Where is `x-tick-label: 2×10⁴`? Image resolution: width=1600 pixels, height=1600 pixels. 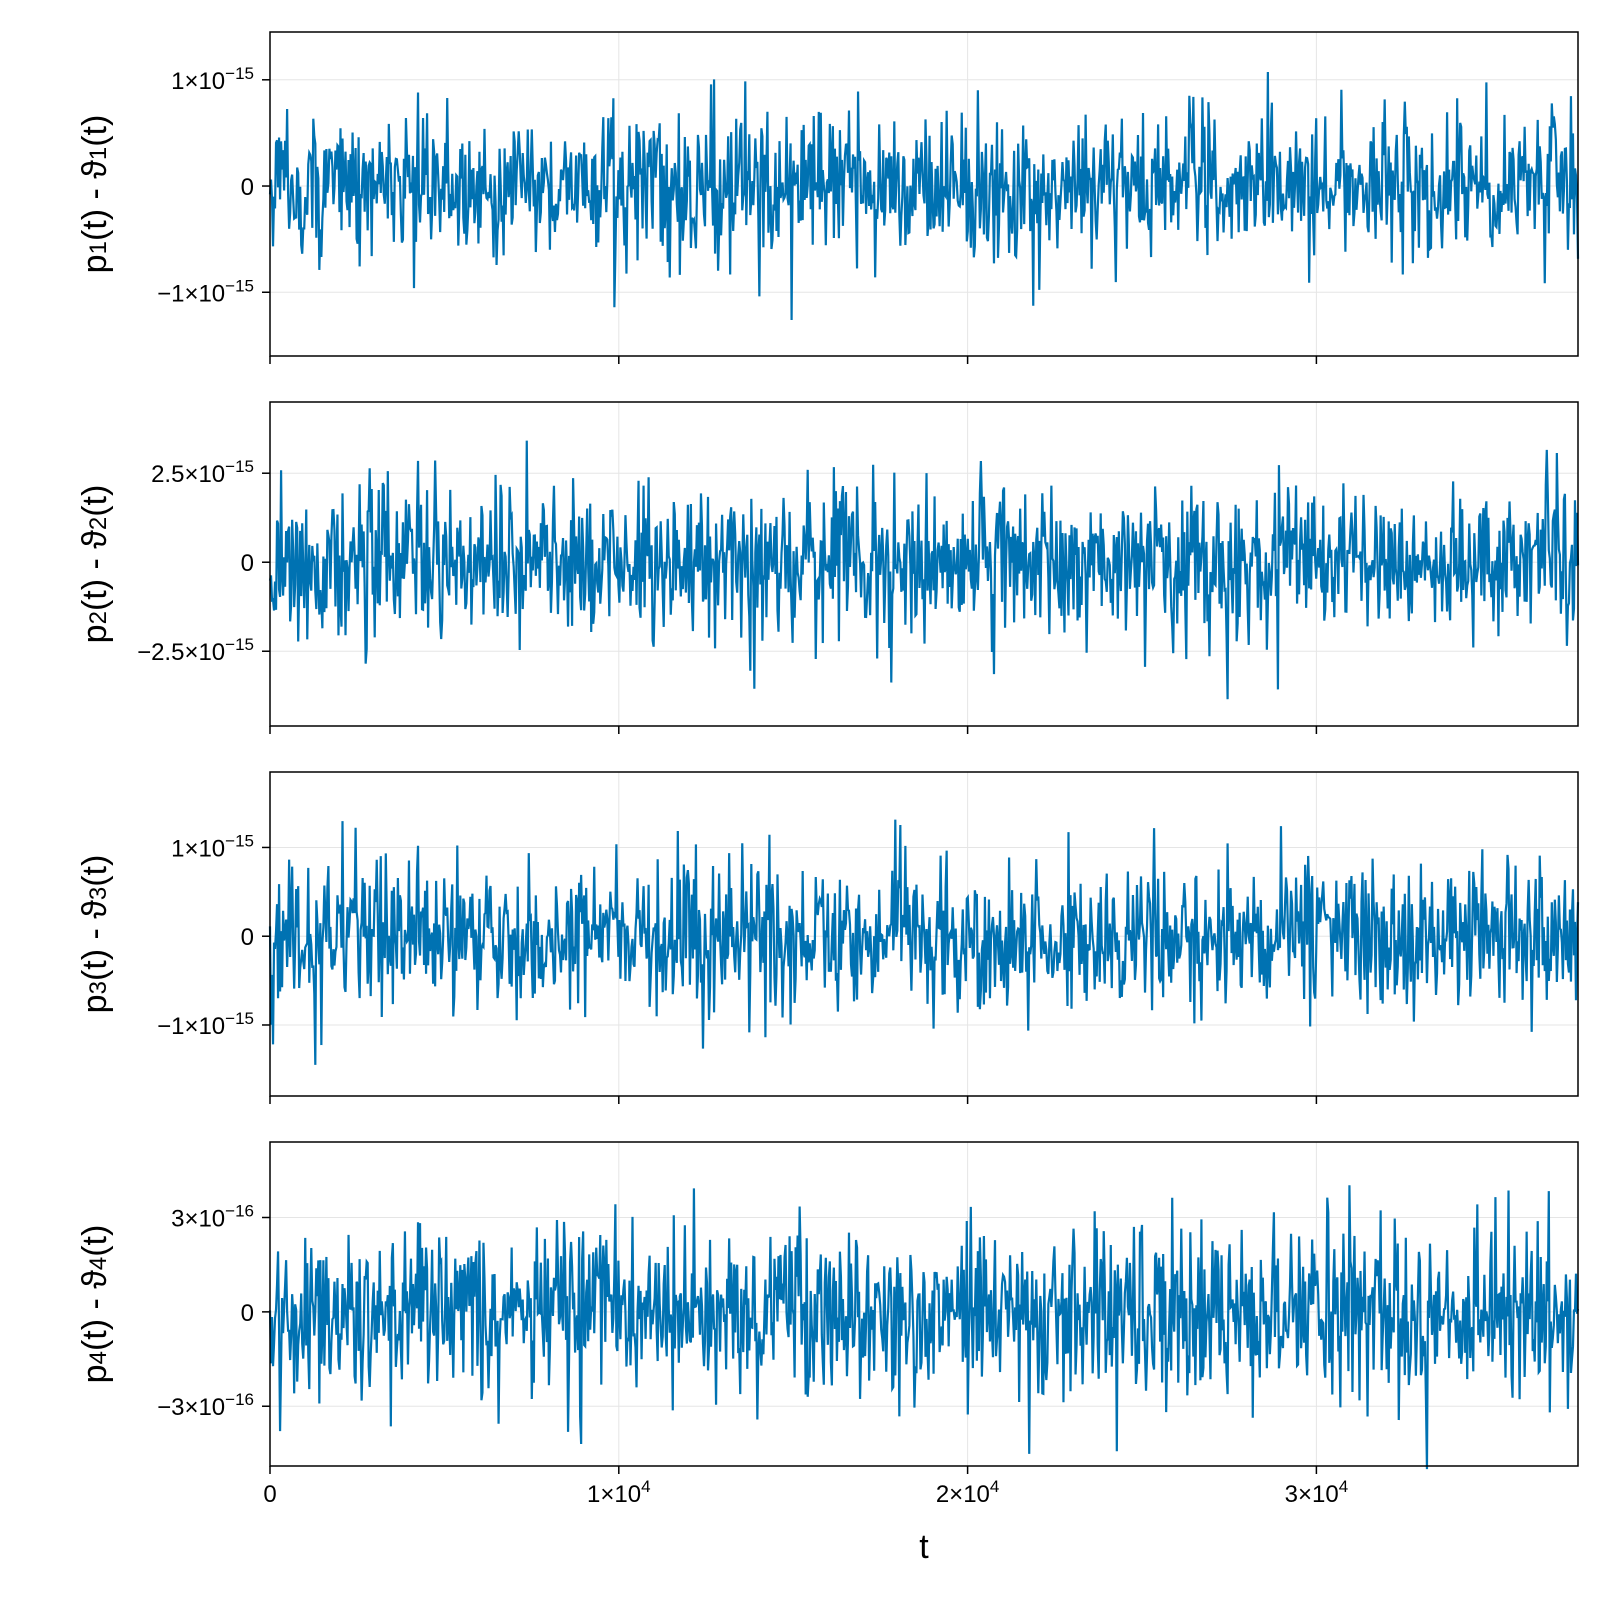
x-tick-label: 2×10⁴ is located at coordinates (968, 1492).